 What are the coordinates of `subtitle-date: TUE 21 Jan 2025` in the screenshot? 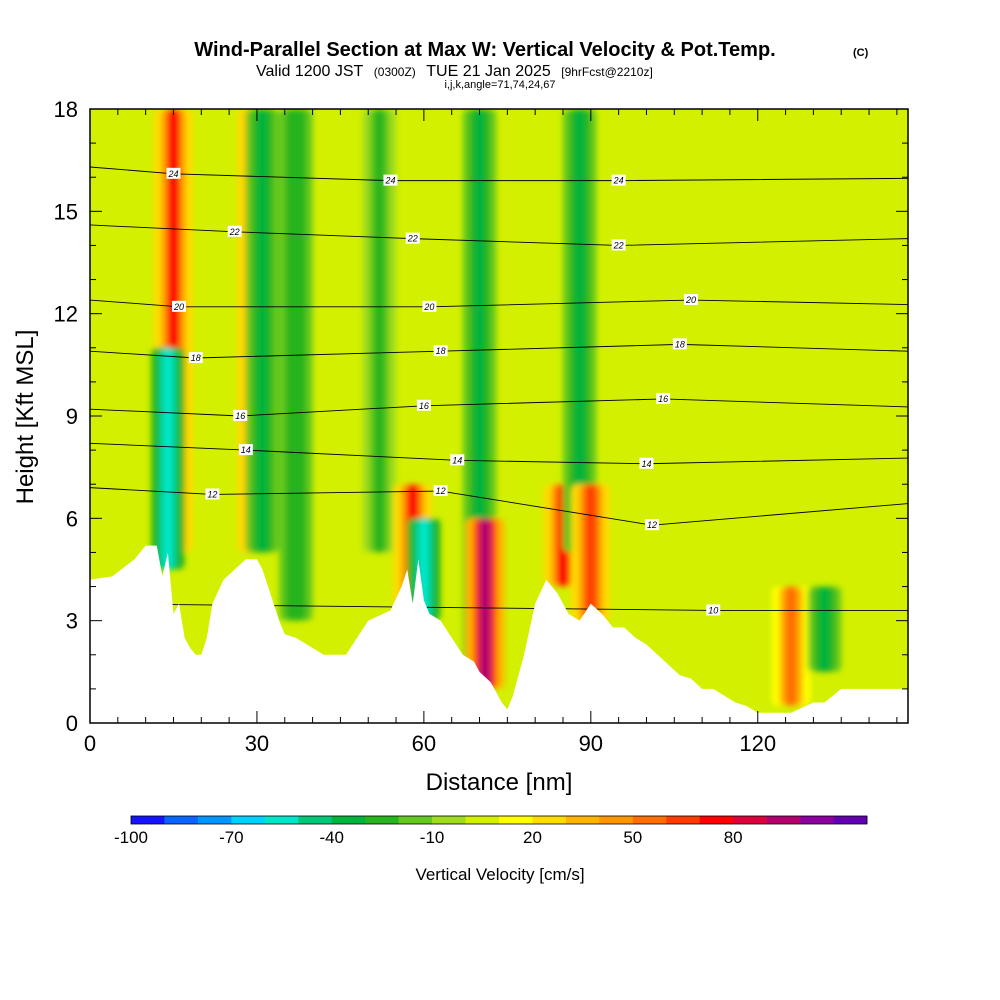 It's located at (488, 71).